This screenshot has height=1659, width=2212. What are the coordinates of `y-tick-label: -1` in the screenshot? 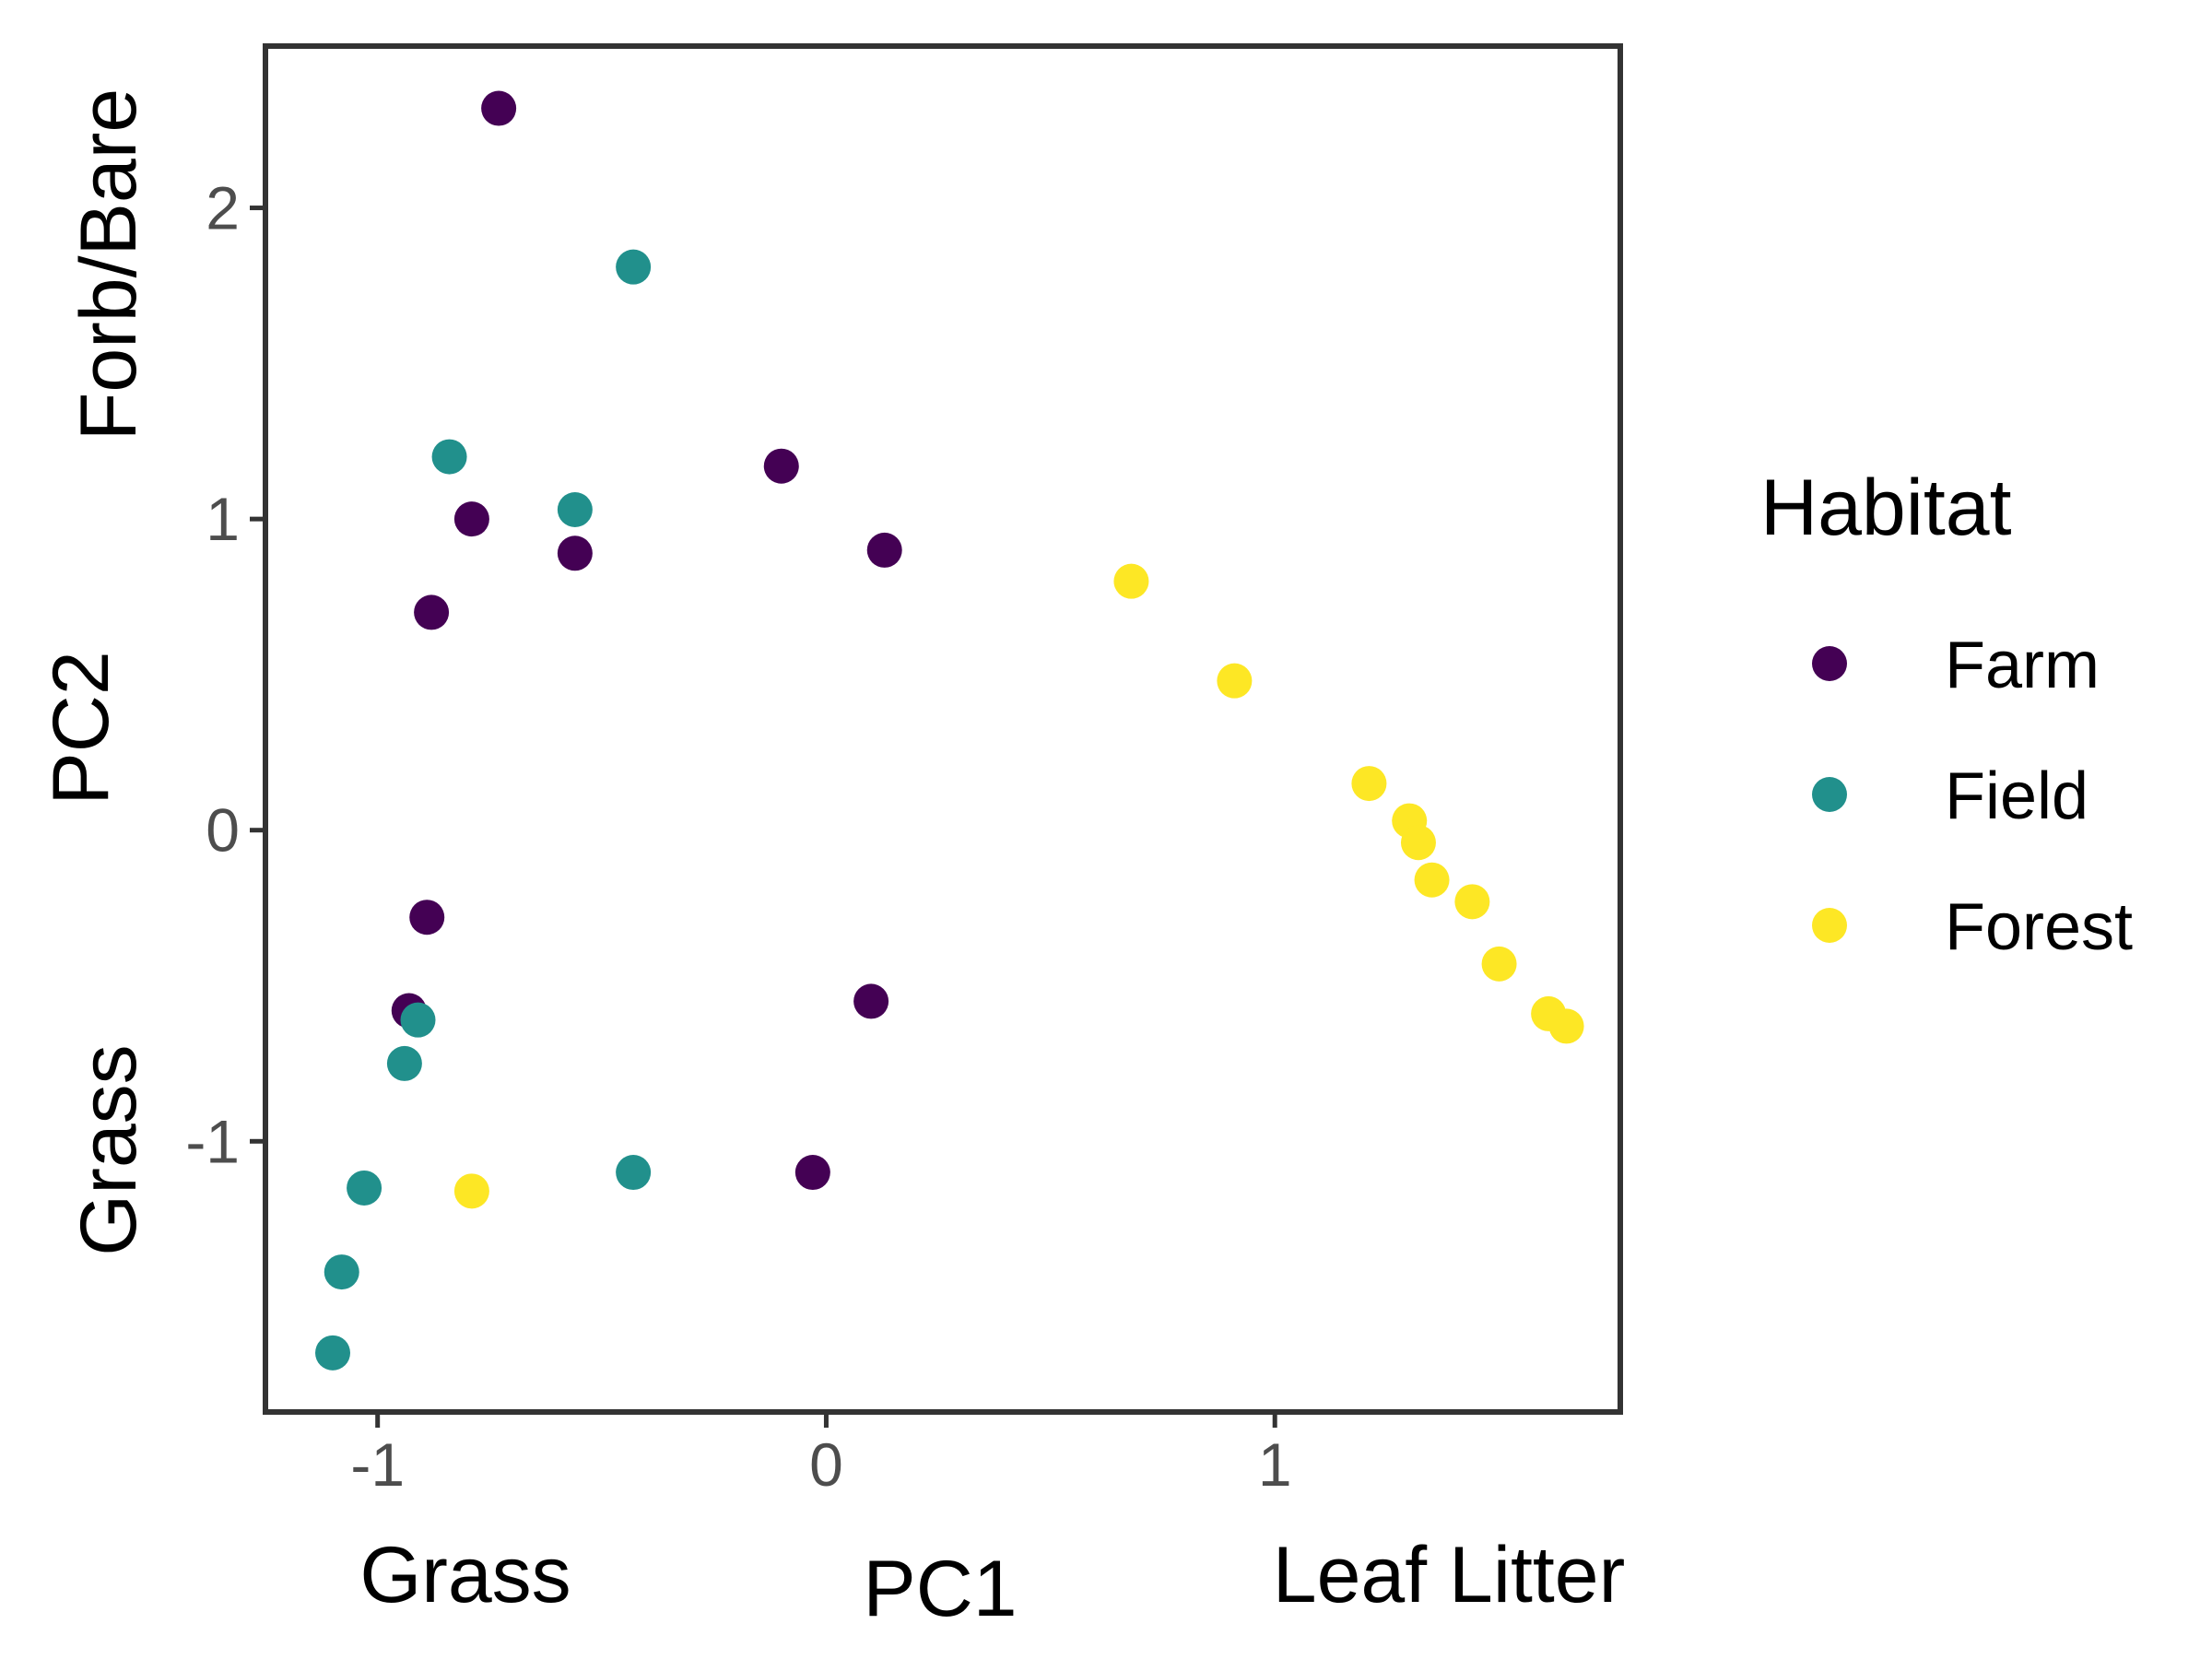 It's located at (212, 1141).